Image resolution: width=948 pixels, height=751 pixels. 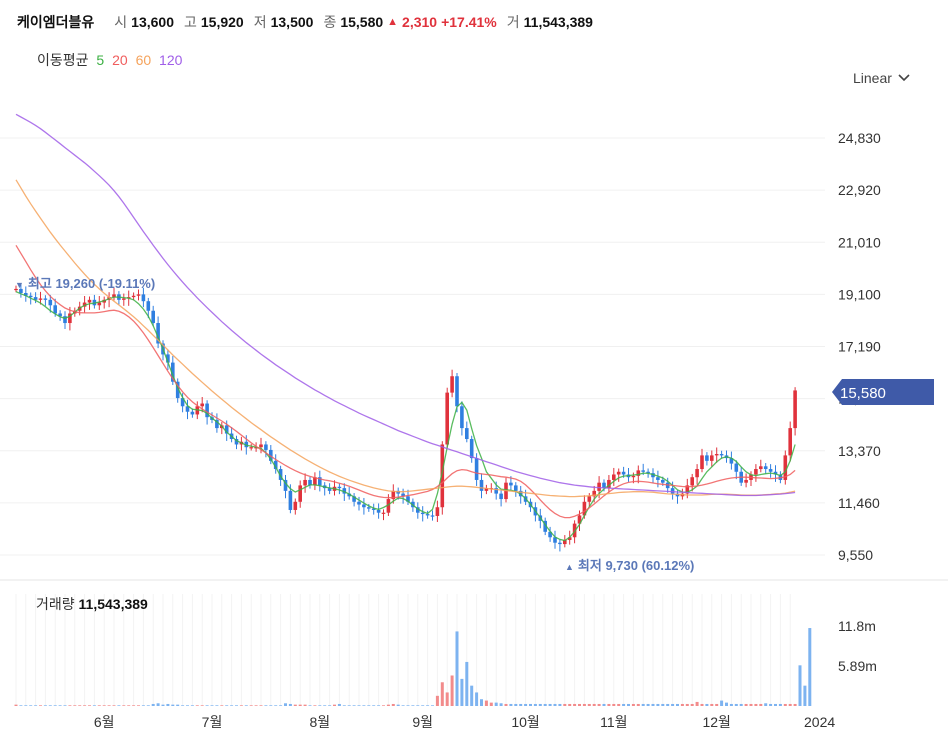 What do you see at coordinates (629, 565) in the screenshot?
I see `low-annotation: ▲ 최저 9,730 (60.12%)` at bounding box center [629, 565].